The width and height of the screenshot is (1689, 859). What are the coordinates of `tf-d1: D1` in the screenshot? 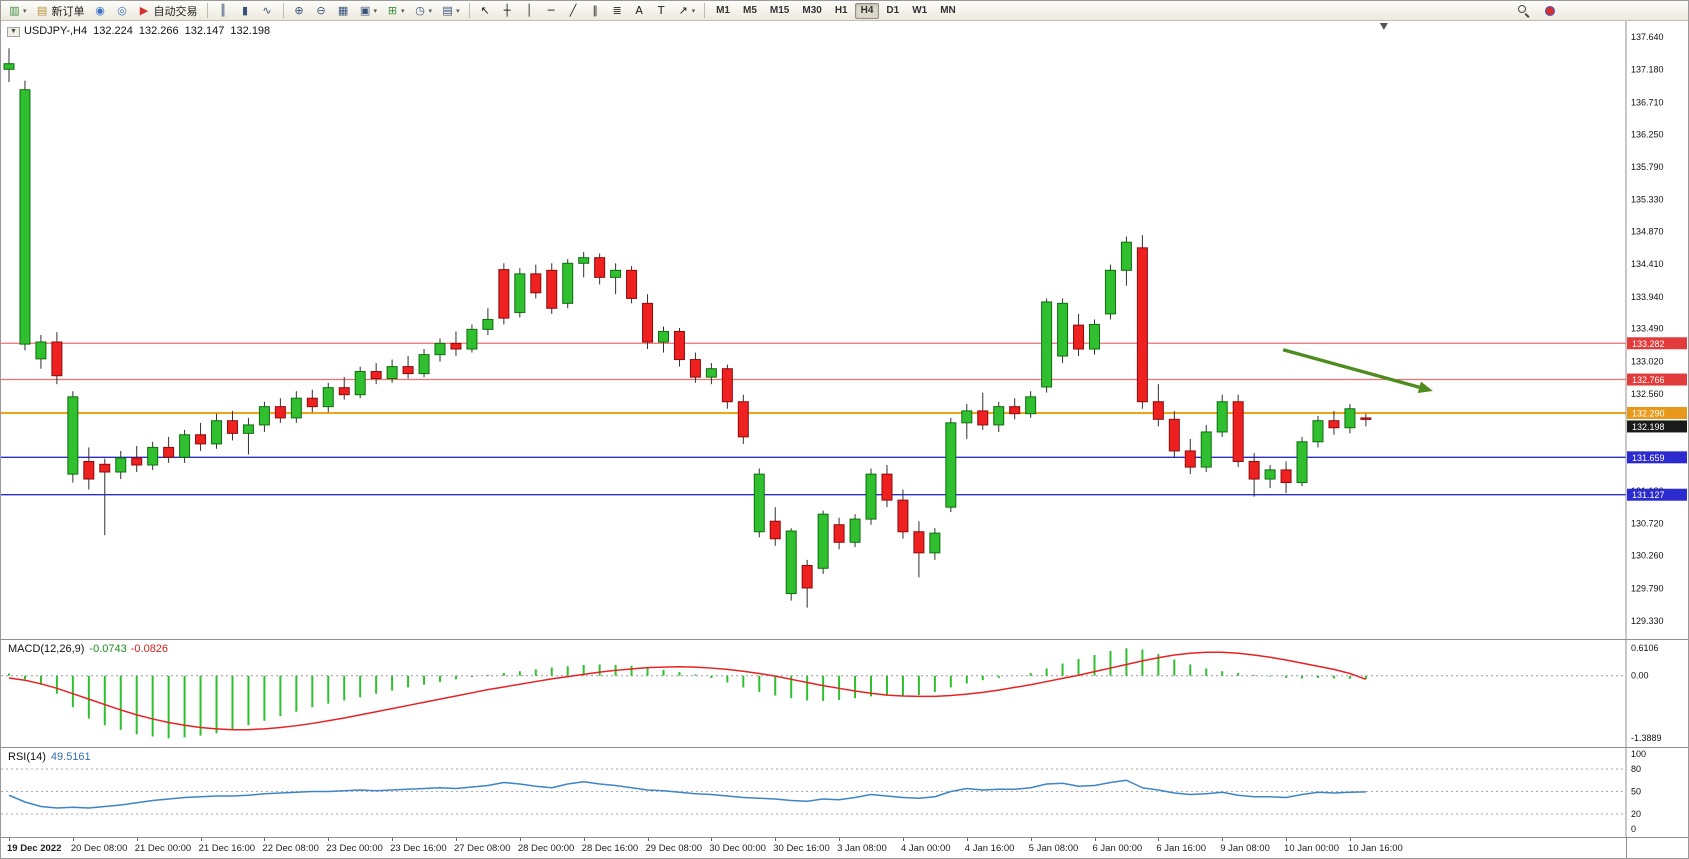 It's located at (892, 11).